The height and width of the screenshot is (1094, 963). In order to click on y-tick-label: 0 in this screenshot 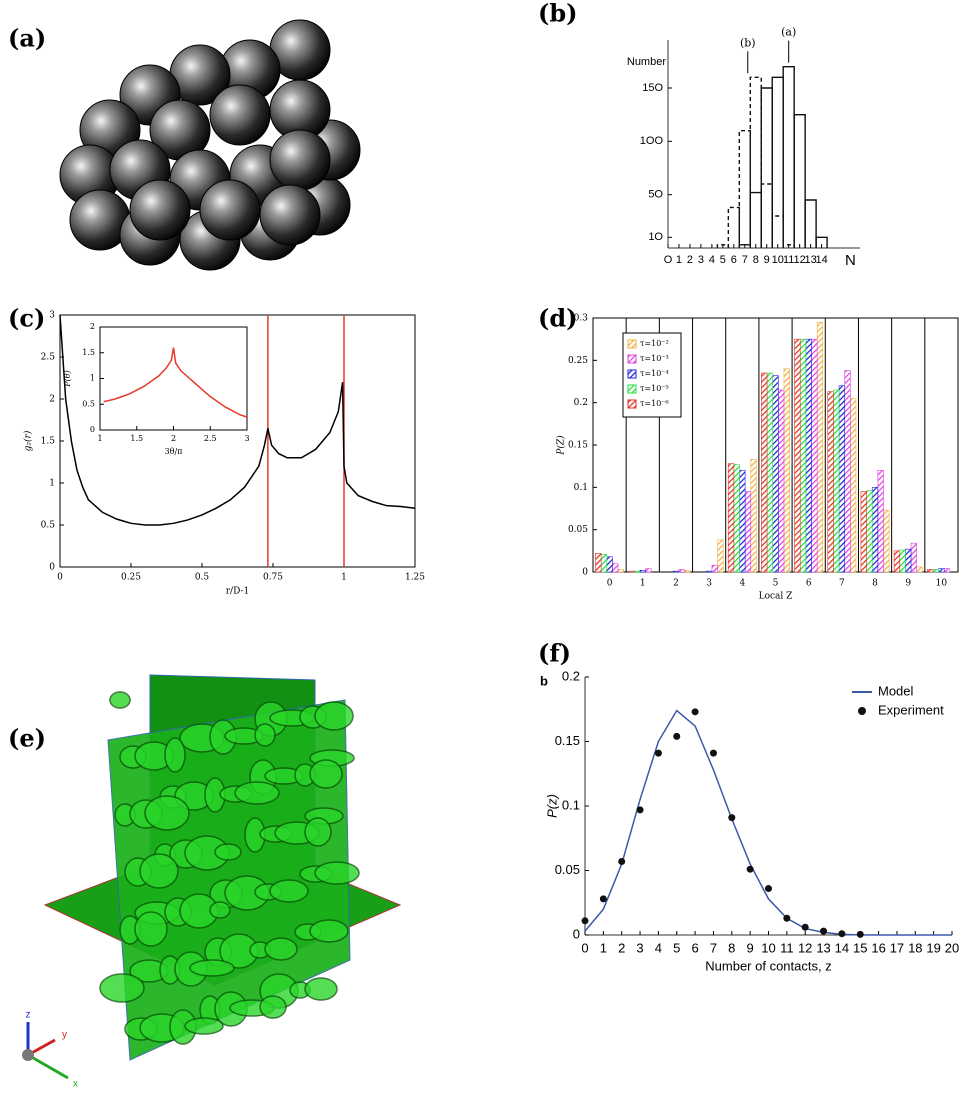, I will do `click(52, 568)`.